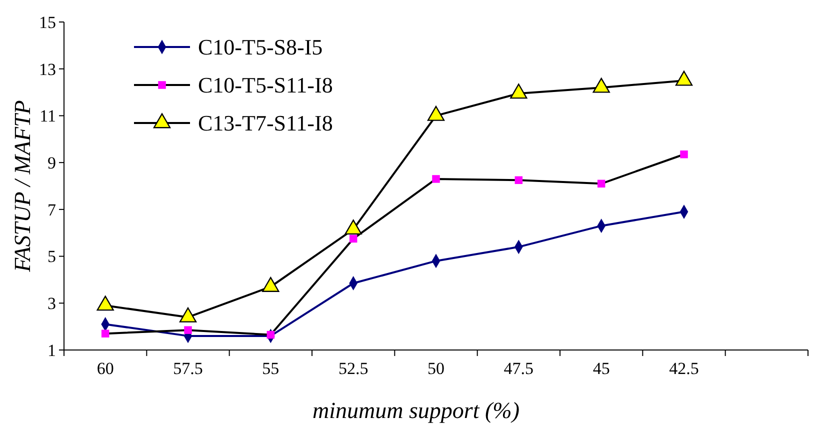 The image size is (814, 435). I want to click on x-tick-label: 55, so click(271, 368).